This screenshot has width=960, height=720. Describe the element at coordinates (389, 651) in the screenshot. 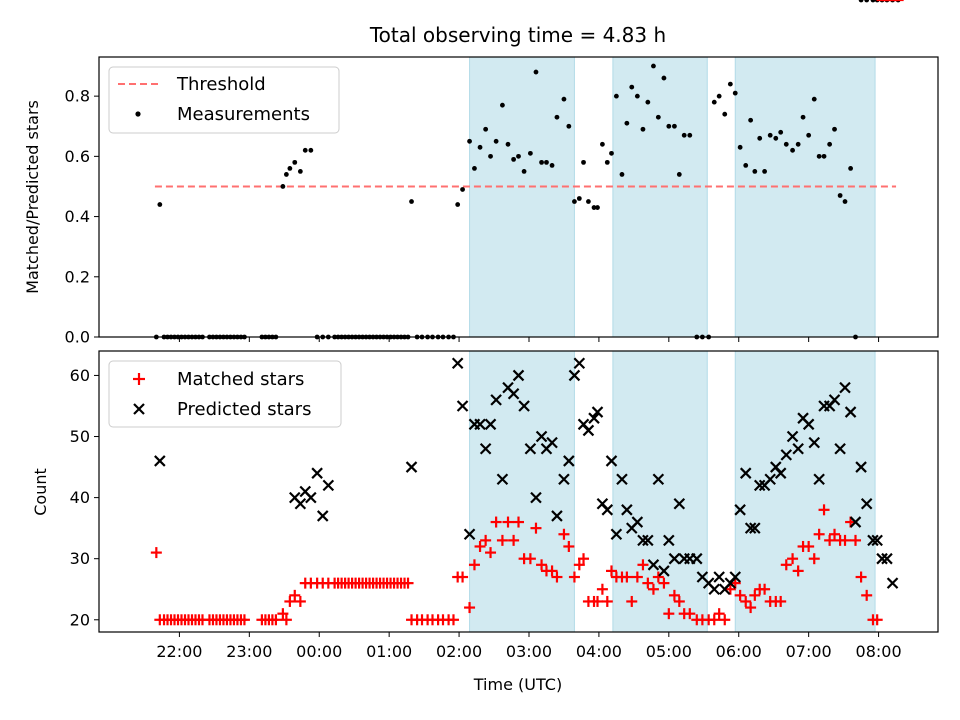

I see `x-tick-label: 01:00` at that location.